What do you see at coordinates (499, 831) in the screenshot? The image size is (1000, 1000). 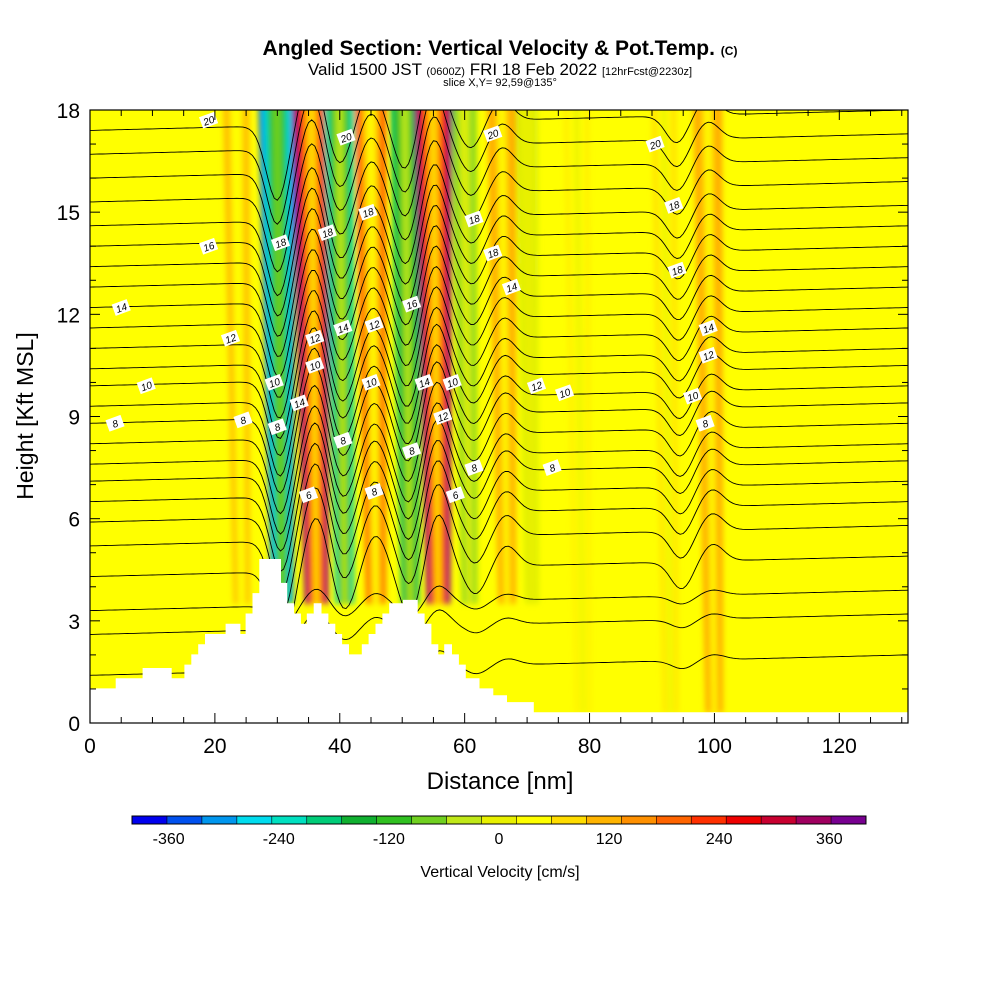 I see `colorbar: -360 -240 -120 0 120 240 360` at bounding box center [499, 831].